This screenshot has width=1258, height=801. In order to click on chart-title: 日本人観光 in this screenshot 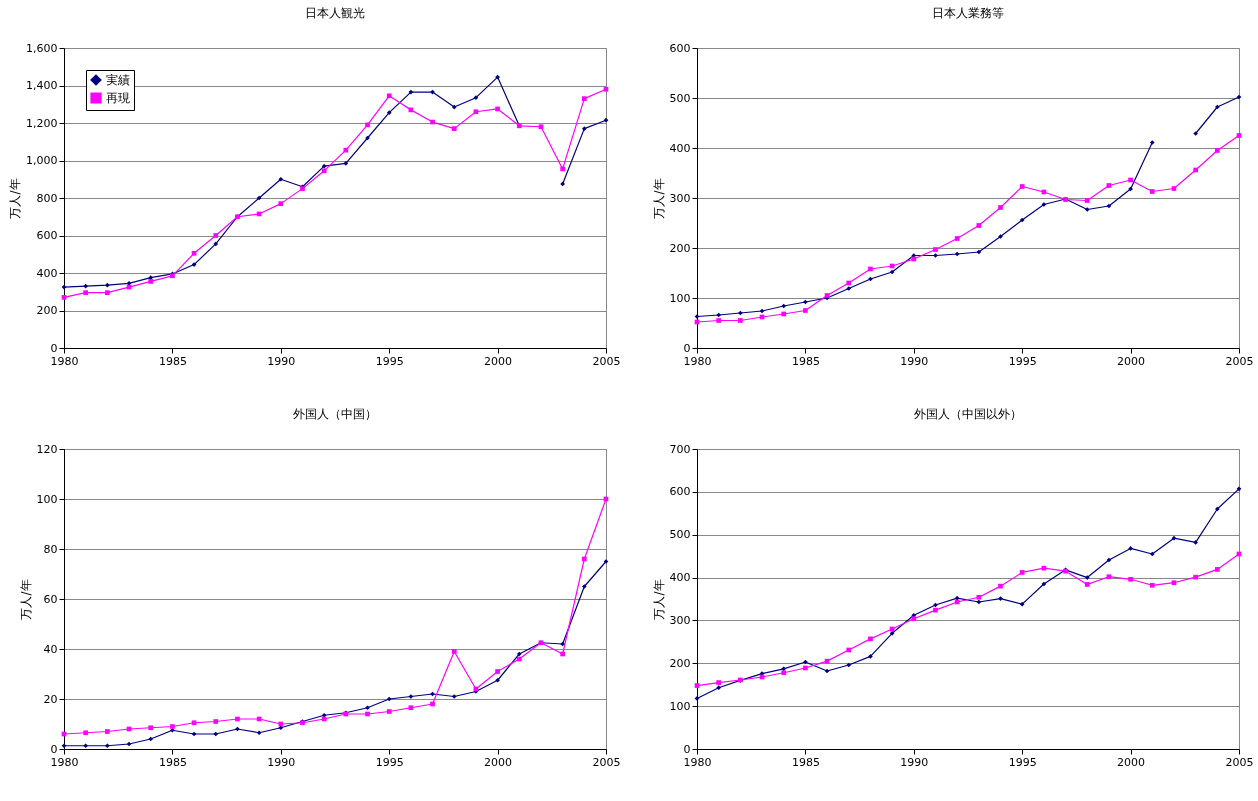, I will do `click(335, 13)`.